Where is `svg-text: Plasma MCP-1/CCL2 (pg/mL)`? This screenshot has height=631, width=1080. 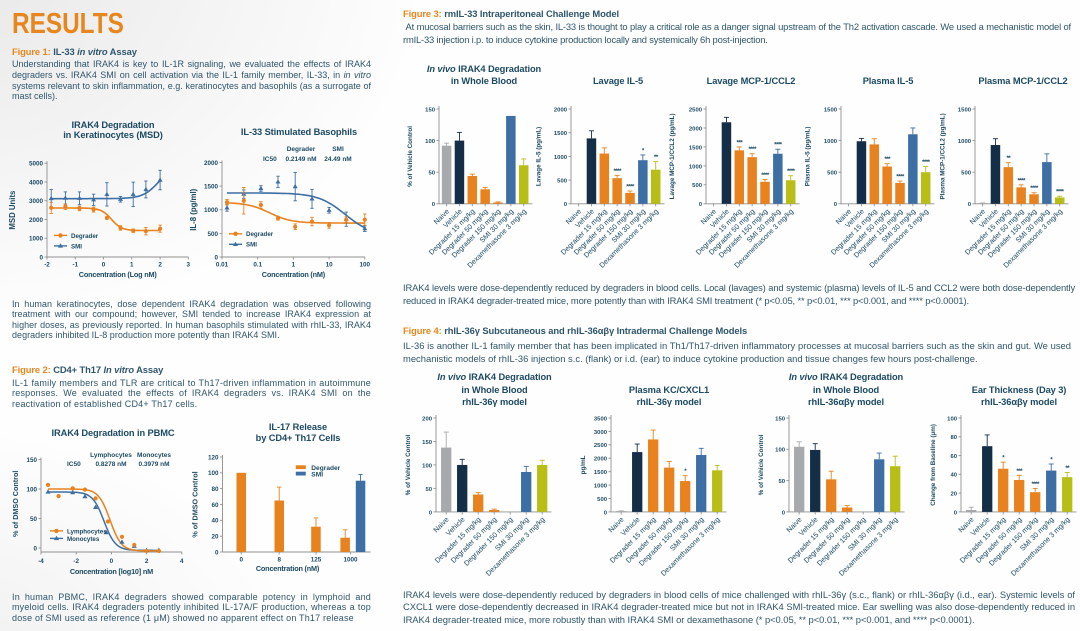 svg-text: Plasma MCP-1/CCL2 (pg/mL) is located at coordinates (943, 156).